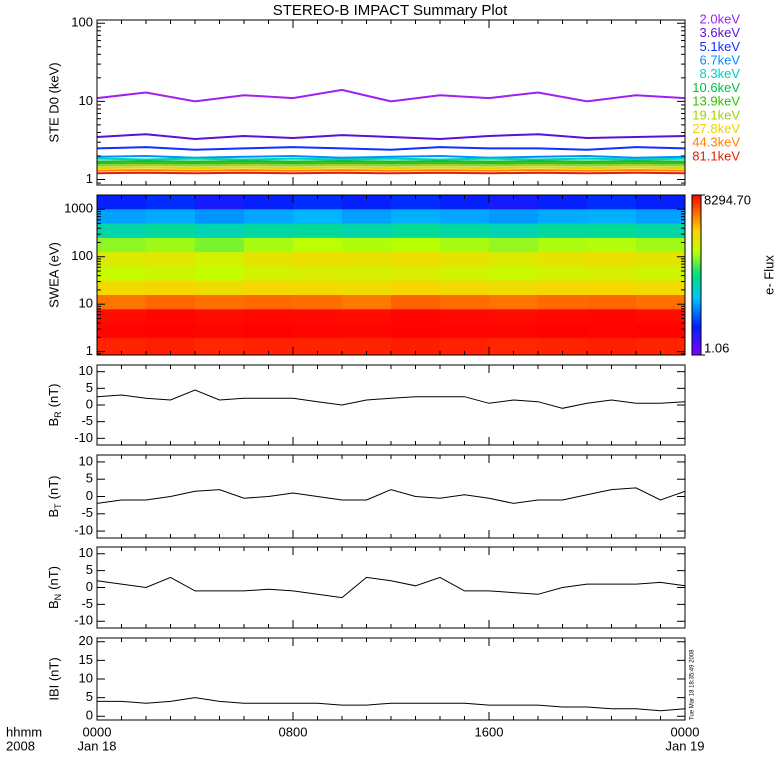 The width and height of the screenshot is (780, 780). Describe the element at coordinates (53, 678) in the screenshot. I see `y-axis-label: IBI (nT)` at that location.